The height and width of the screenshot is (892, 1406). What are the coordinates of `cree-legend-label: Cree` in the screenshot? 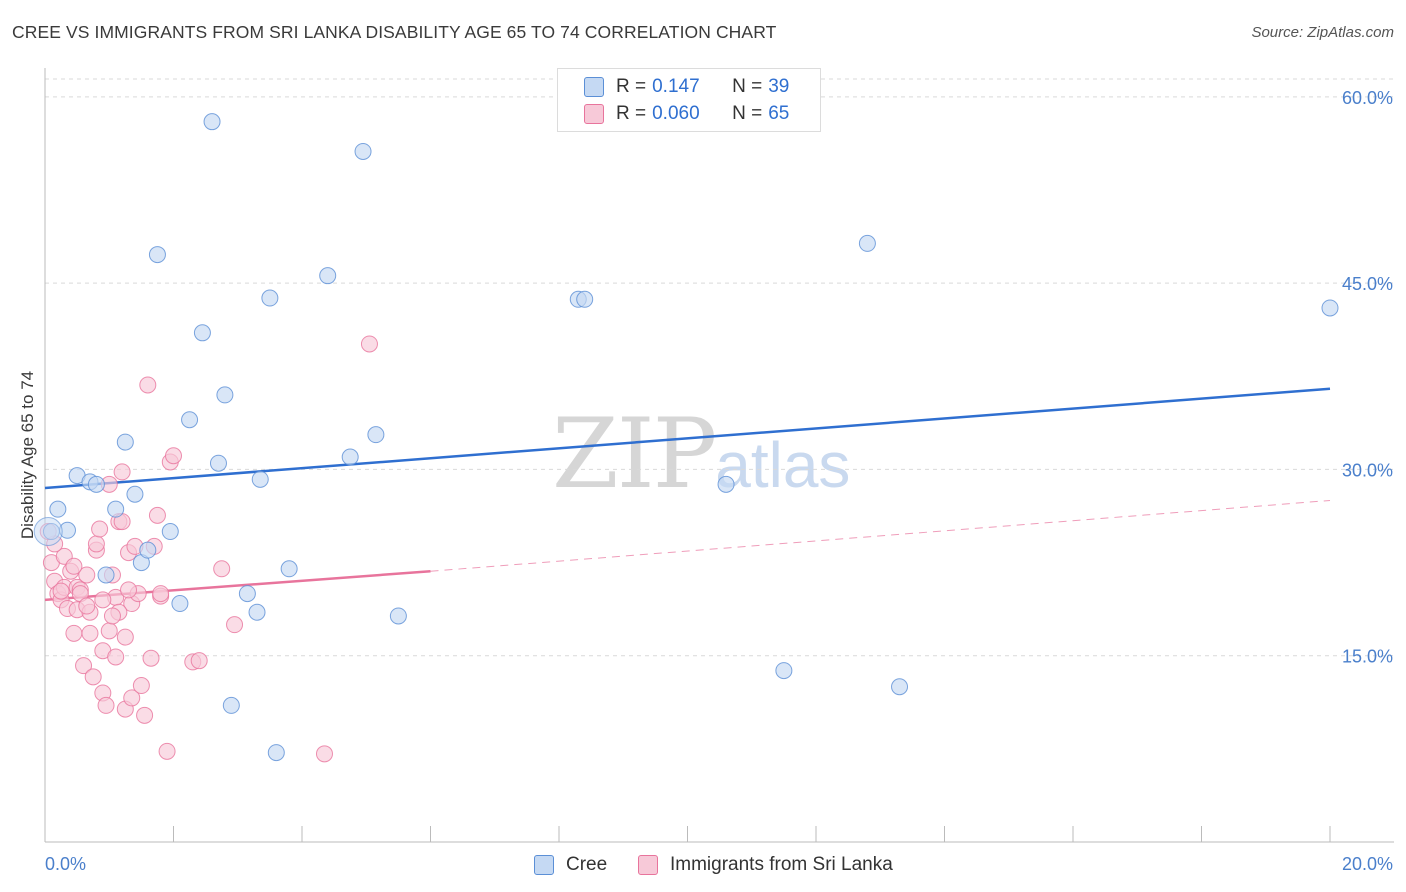 It's located at (587, 864).